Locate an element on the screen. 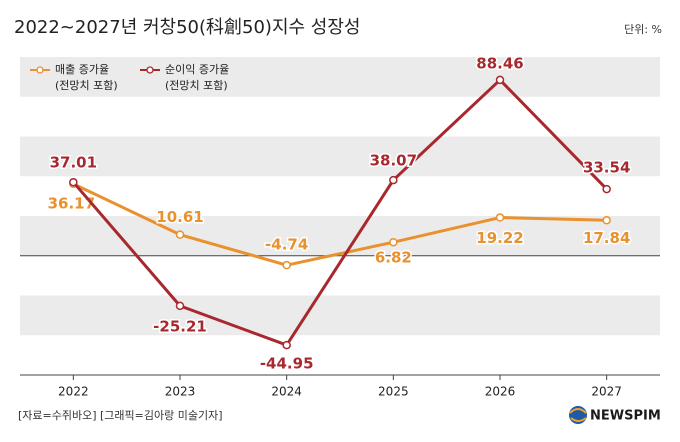  legend-label: 매출 증가율 is located at coordinates (82, 69).